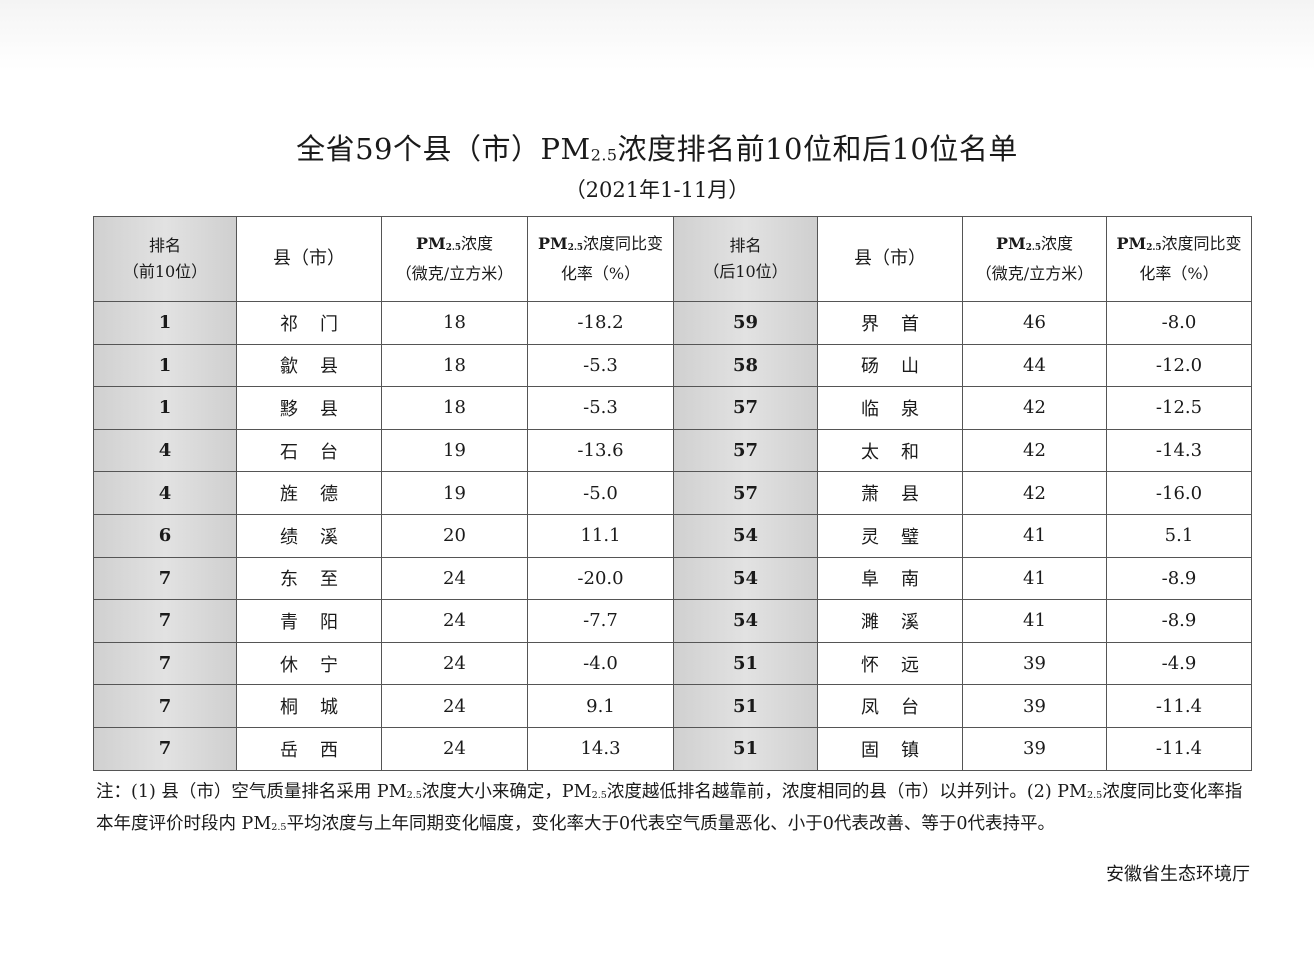  I want to click on county-bottom-cell: 太和, so click(890, 450).